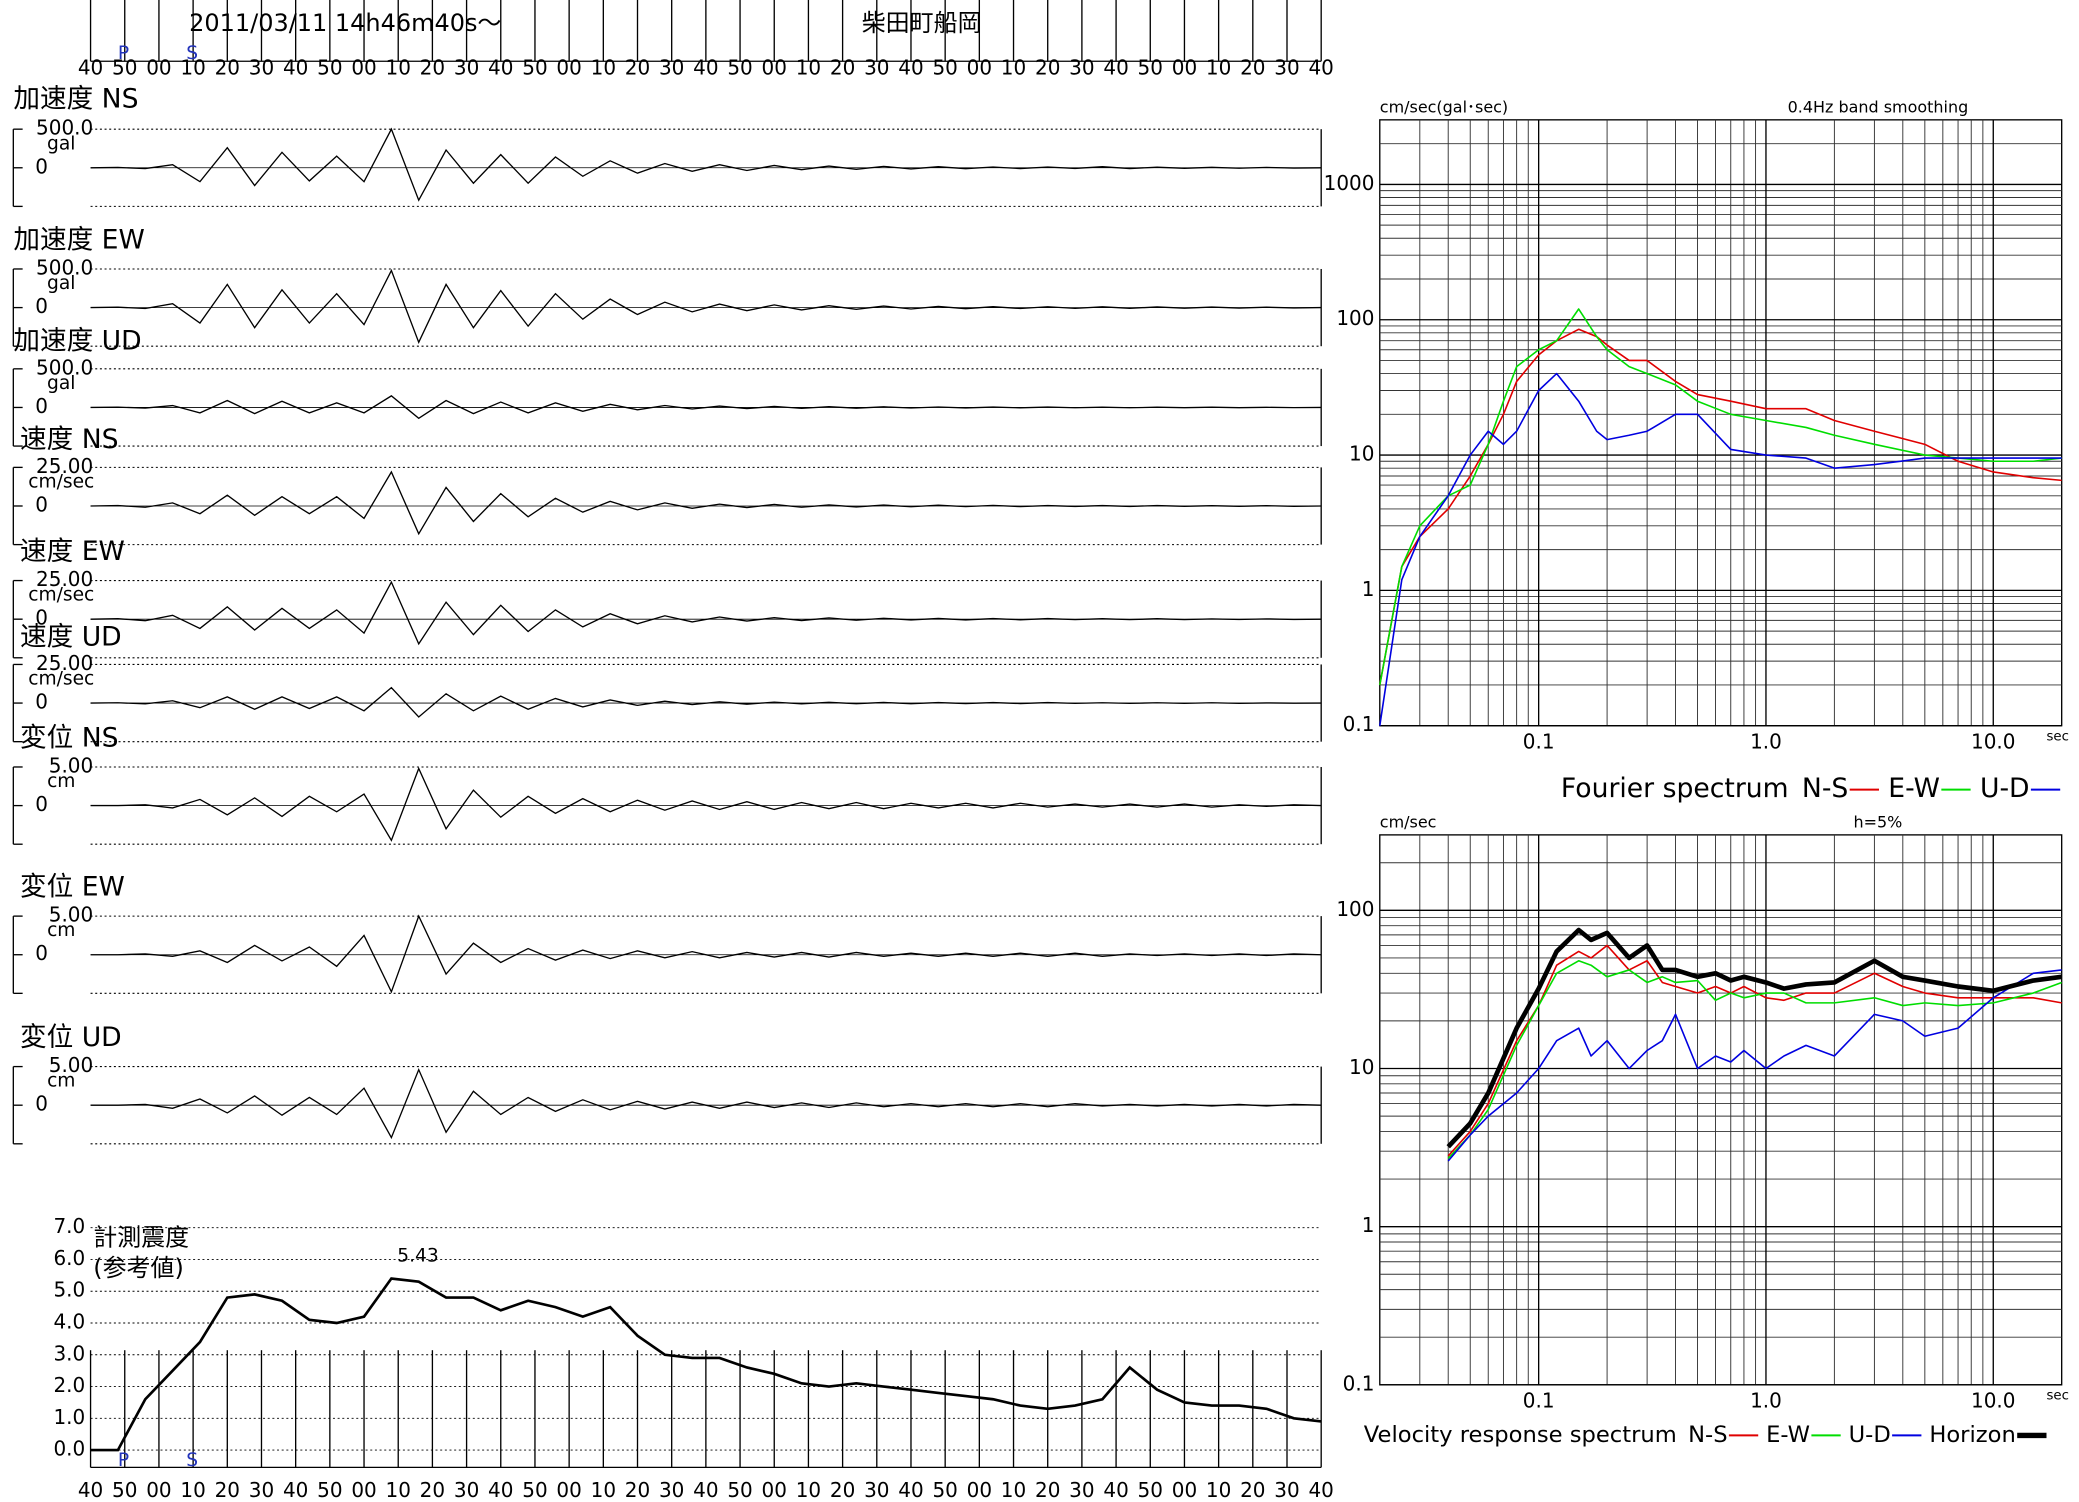 This screenshot has width=2079, height=1502. What do you see at coordinates (1539, 1401) in the screenshot?
I see `x-tick-label: 0.1` at bounding box center [1539, 1401].